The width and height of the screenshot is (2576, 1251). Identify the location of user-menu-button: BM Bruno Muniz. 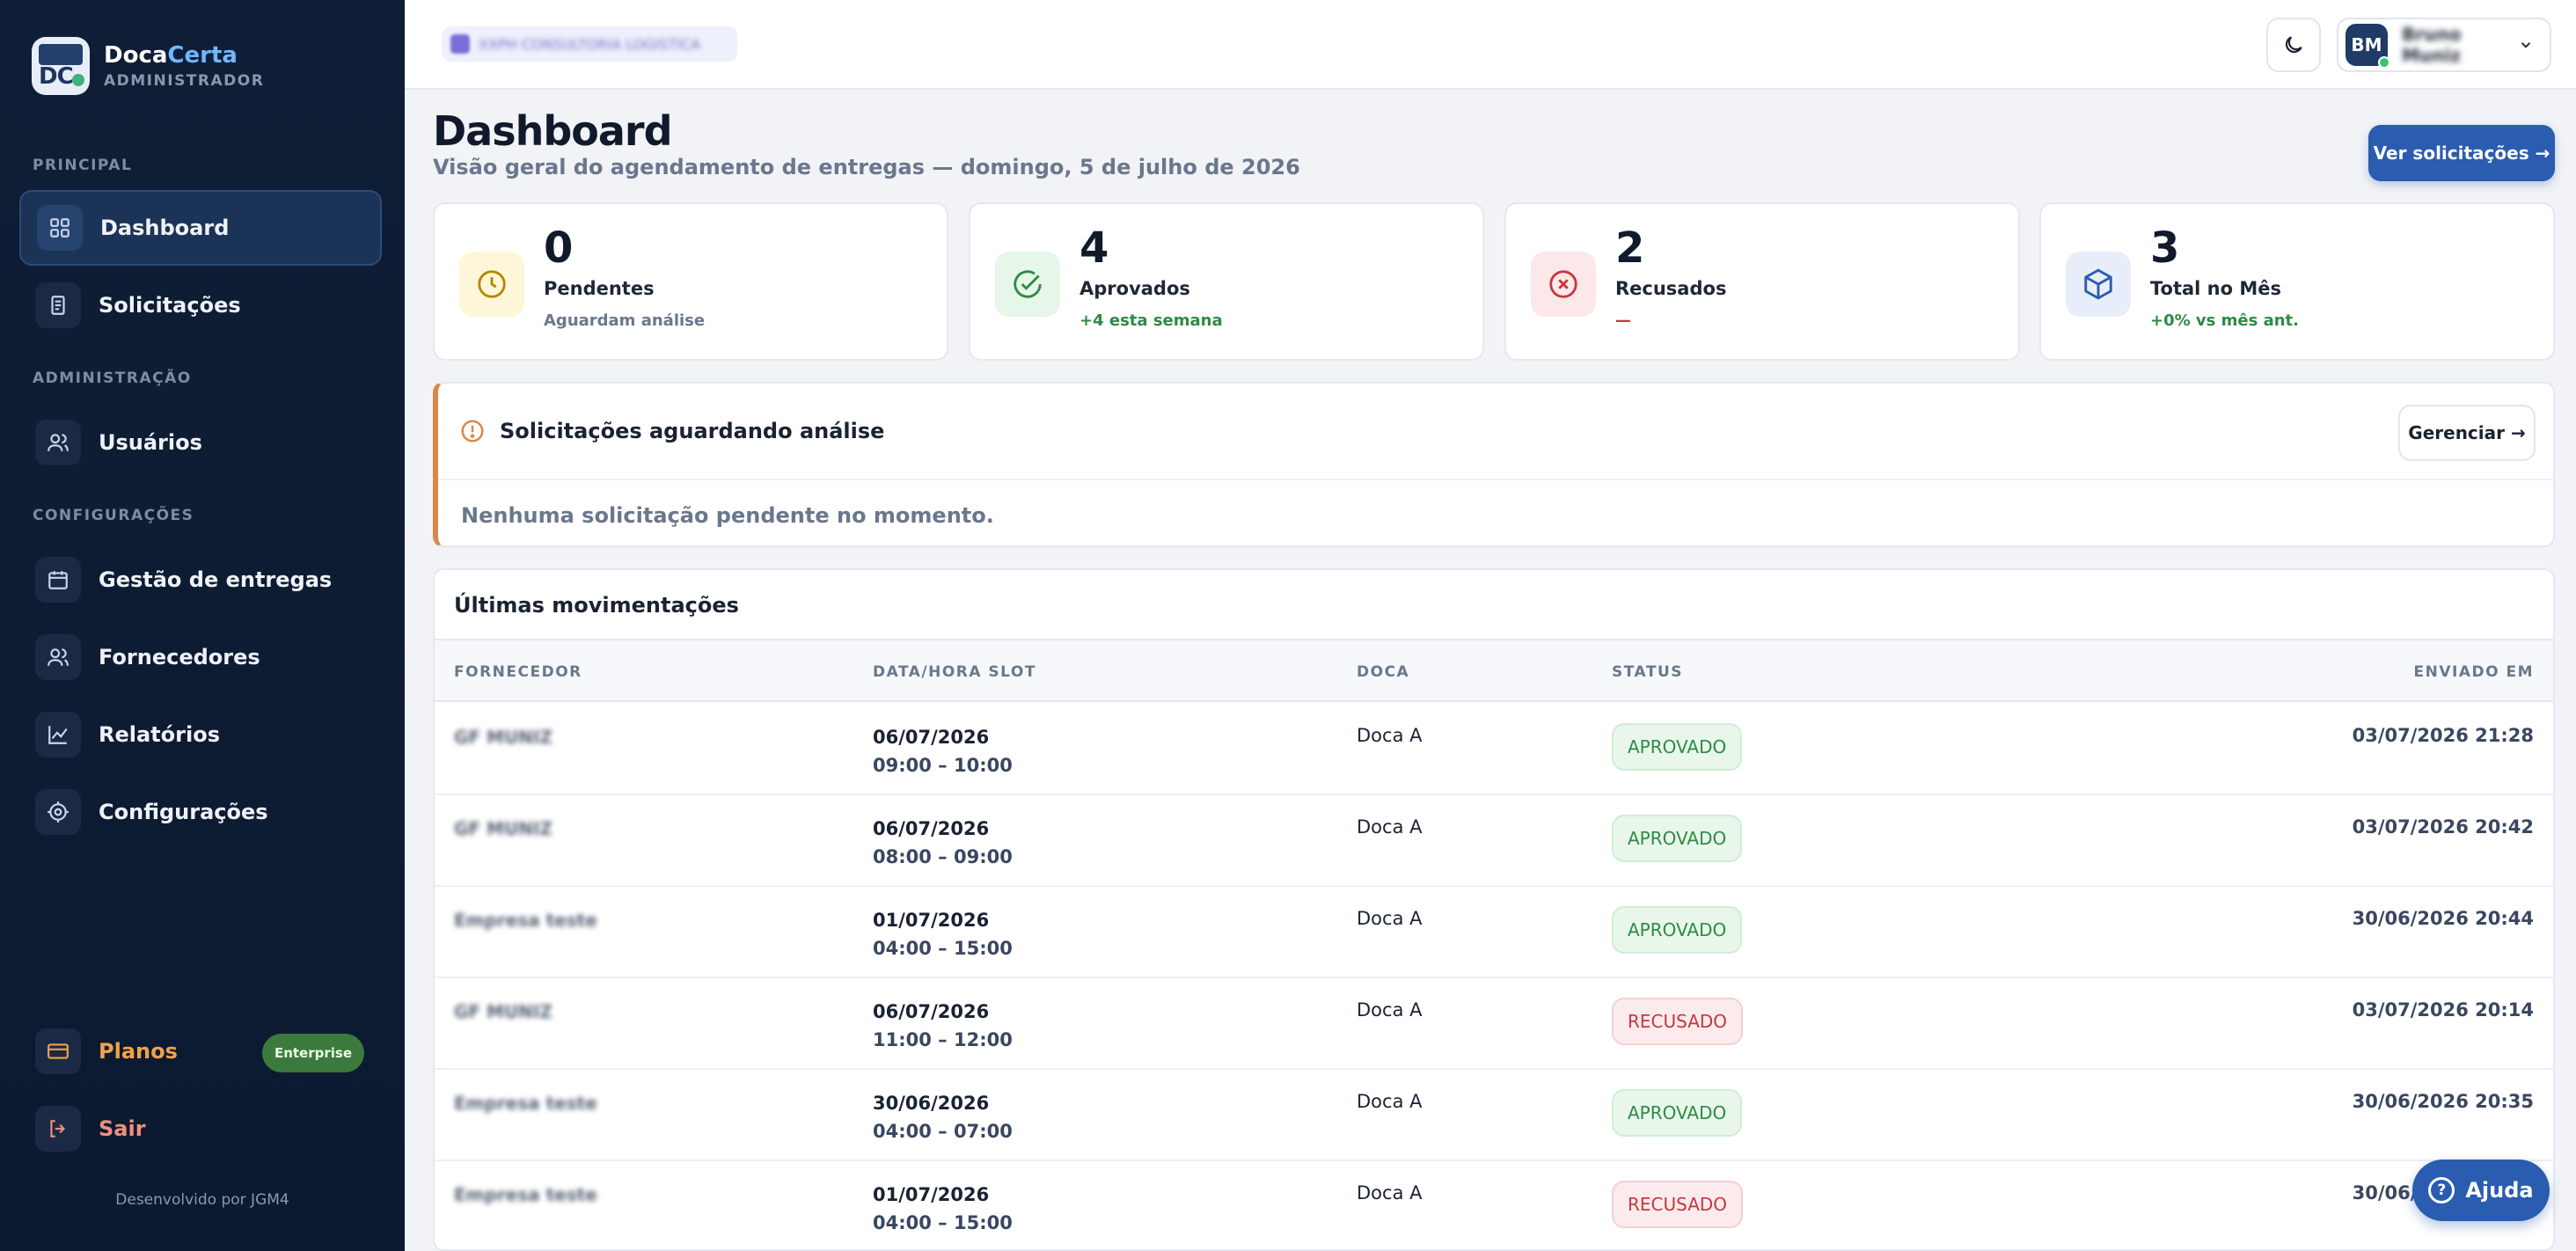
(2444, 45).